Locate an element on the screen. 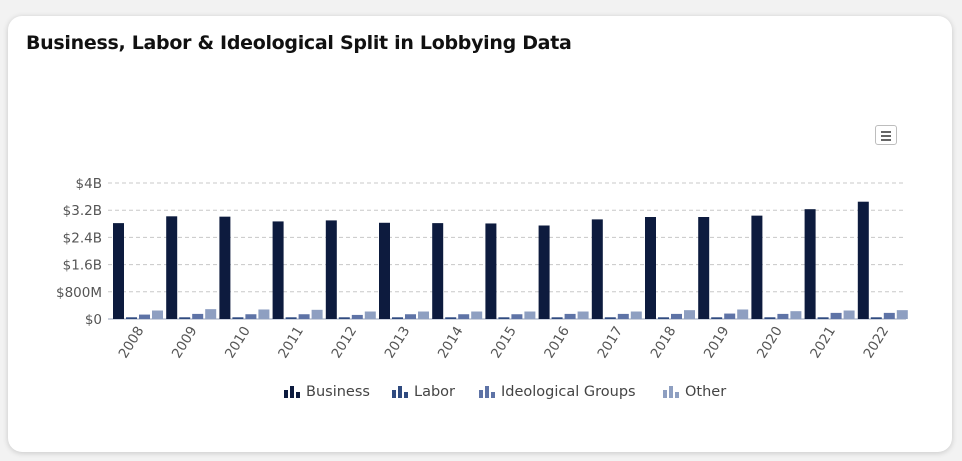 The image size is (962, 461). x-tick-label: 2020 is located at coordinates (770, 343).